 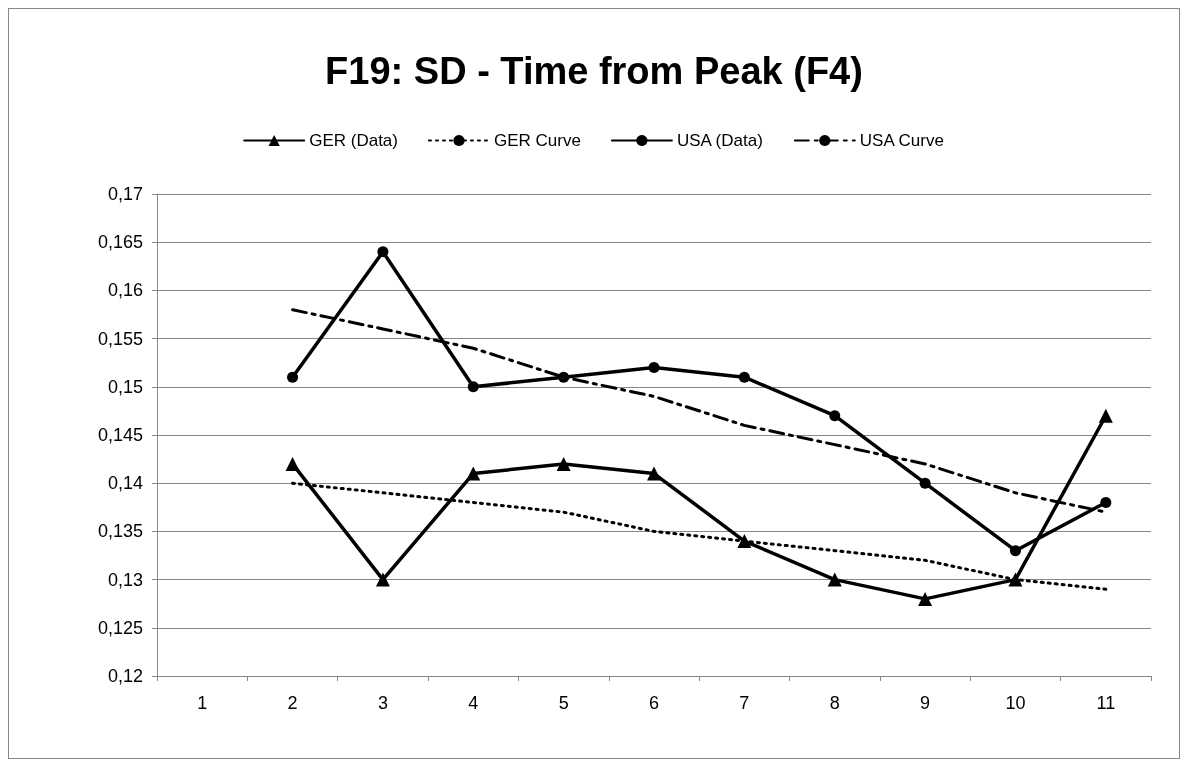 What do you see at coordinates (353, 140) in the screenshot?
I see `legend-label: GER (Data)` at bounding box center [353, 140].